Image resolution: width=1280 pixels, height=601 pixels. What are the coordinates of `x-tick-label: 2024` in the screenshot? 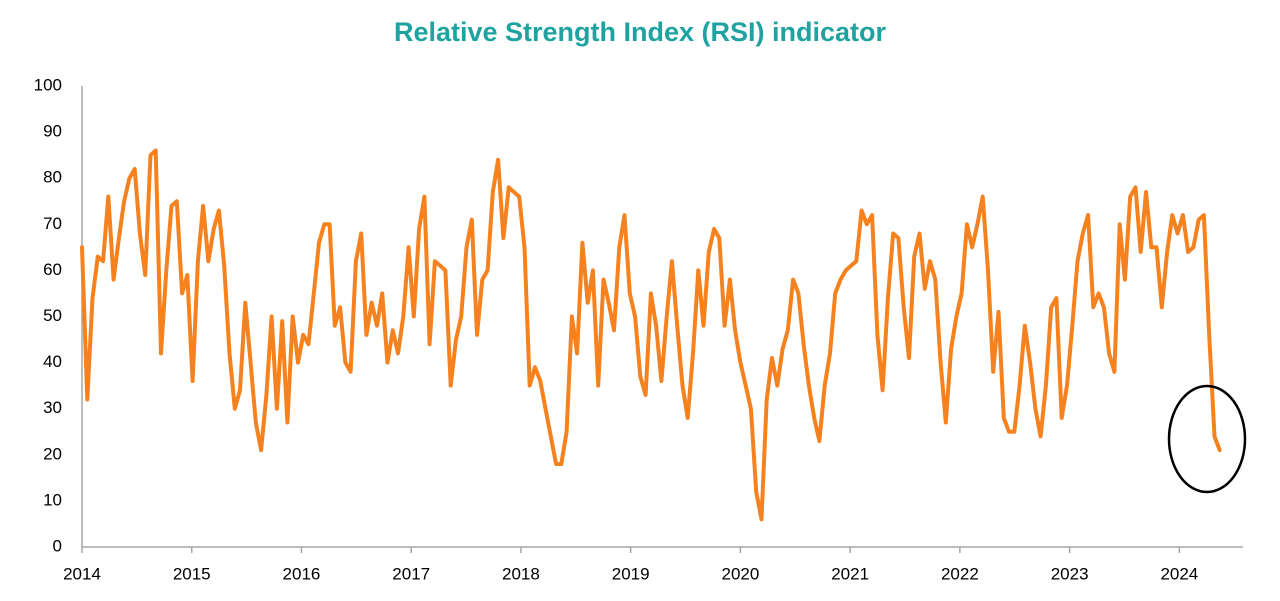 It's located at (1179, 573).